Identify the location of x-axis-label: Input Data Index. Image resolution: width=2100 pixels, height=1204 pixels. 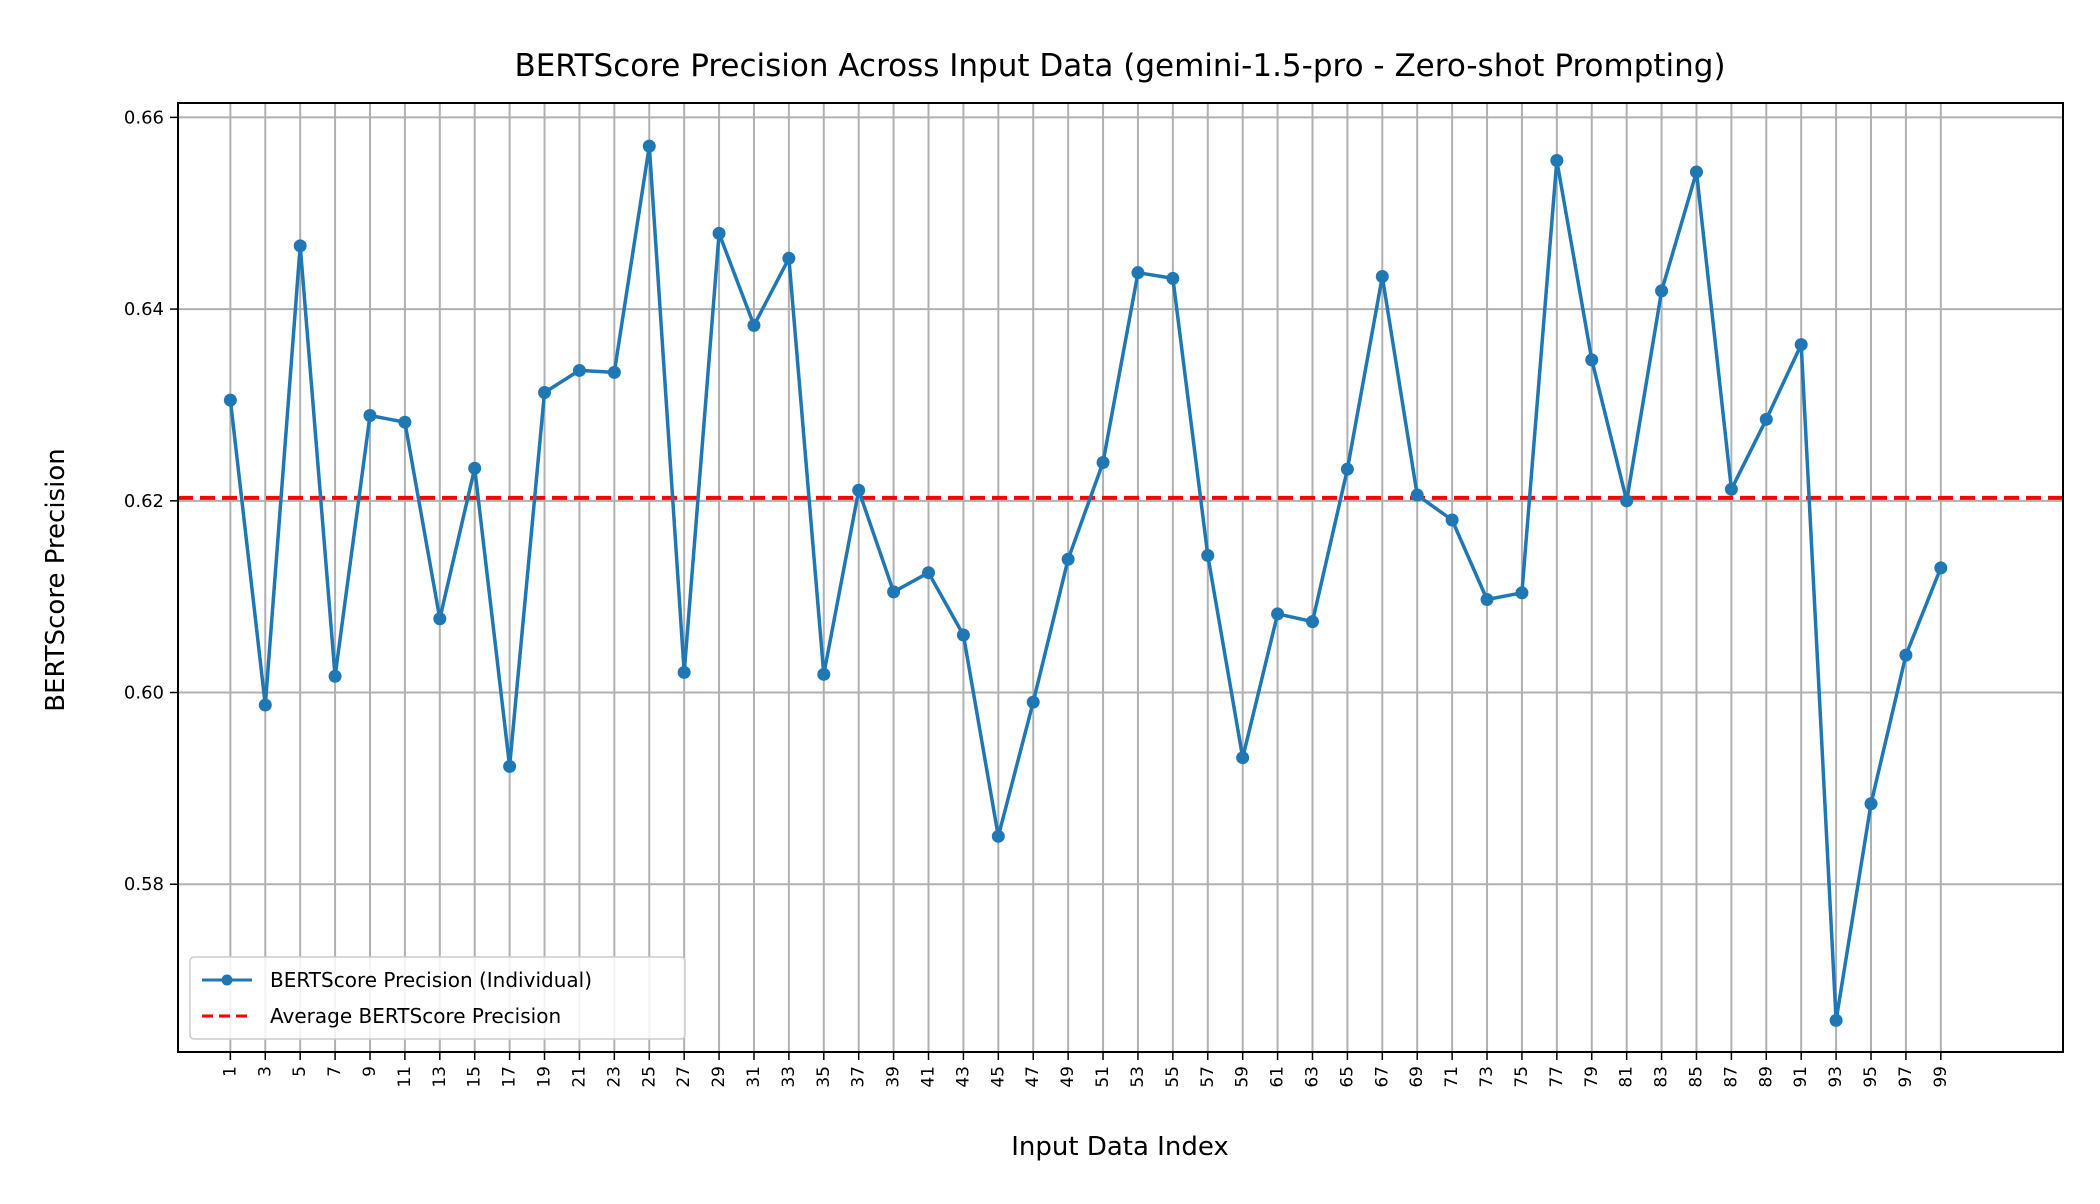
(1120, 1147).